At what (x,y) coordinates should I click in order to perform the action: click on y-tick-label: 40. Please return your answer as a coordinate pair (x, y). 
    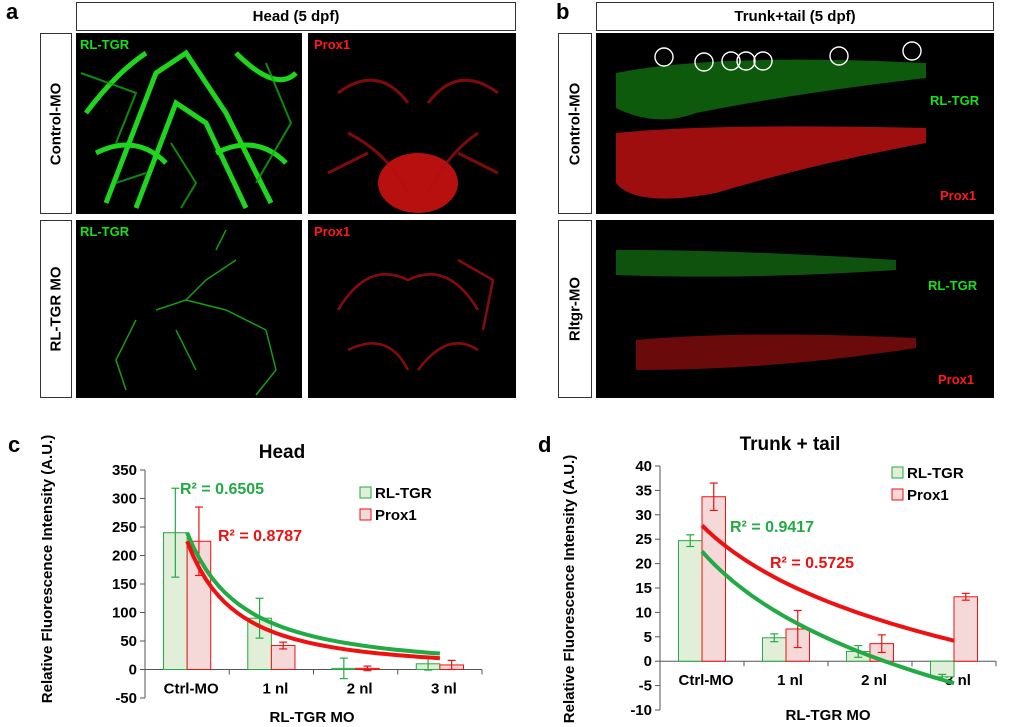
    Looking at the image, I should click on (643, 466).